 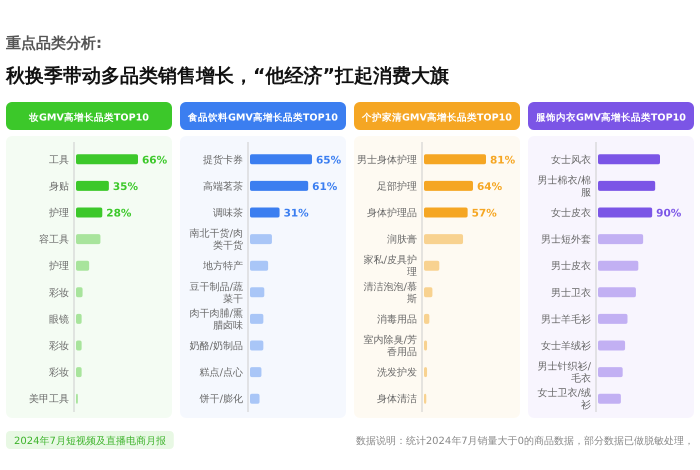 I want to click on y-tick-label: 室内除臭/芳香用品, so click(x=390, y=346).